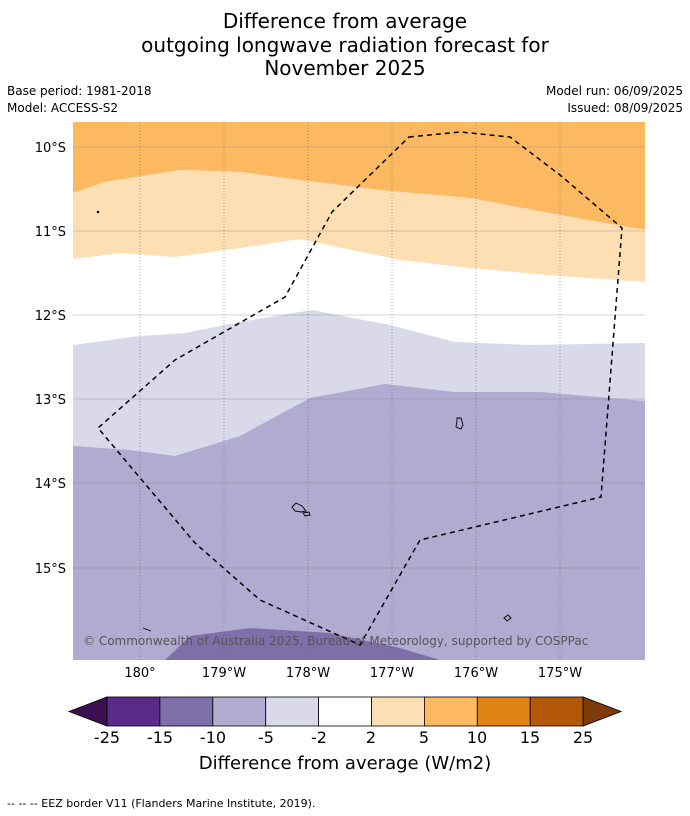  I want to click on lat-label: 14°S, so click(50, 484).